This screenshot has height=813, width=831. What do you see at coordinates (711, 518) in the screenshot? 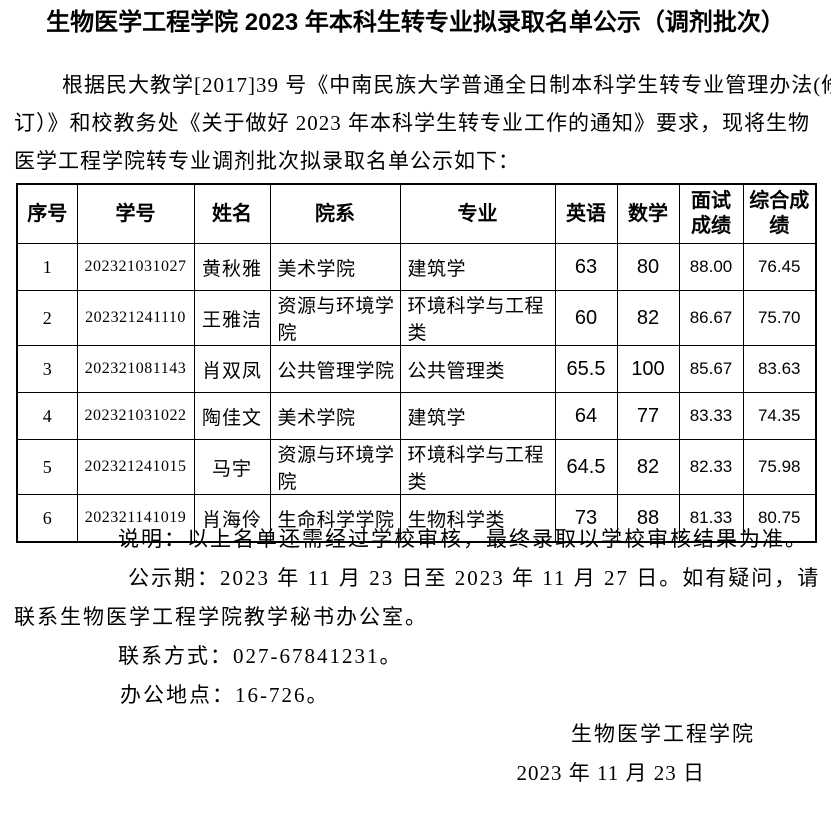
I see `cell-interview-score: 81.33` at bounding box center [711, 518].